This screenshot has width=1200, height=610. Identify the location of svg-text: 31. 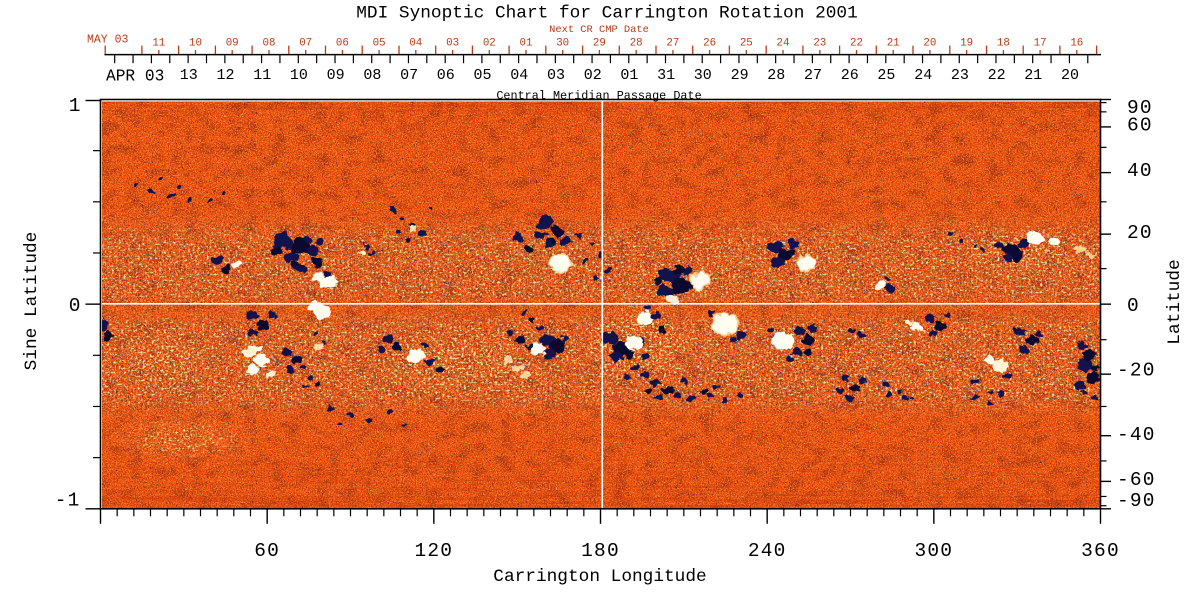
(666, 75).